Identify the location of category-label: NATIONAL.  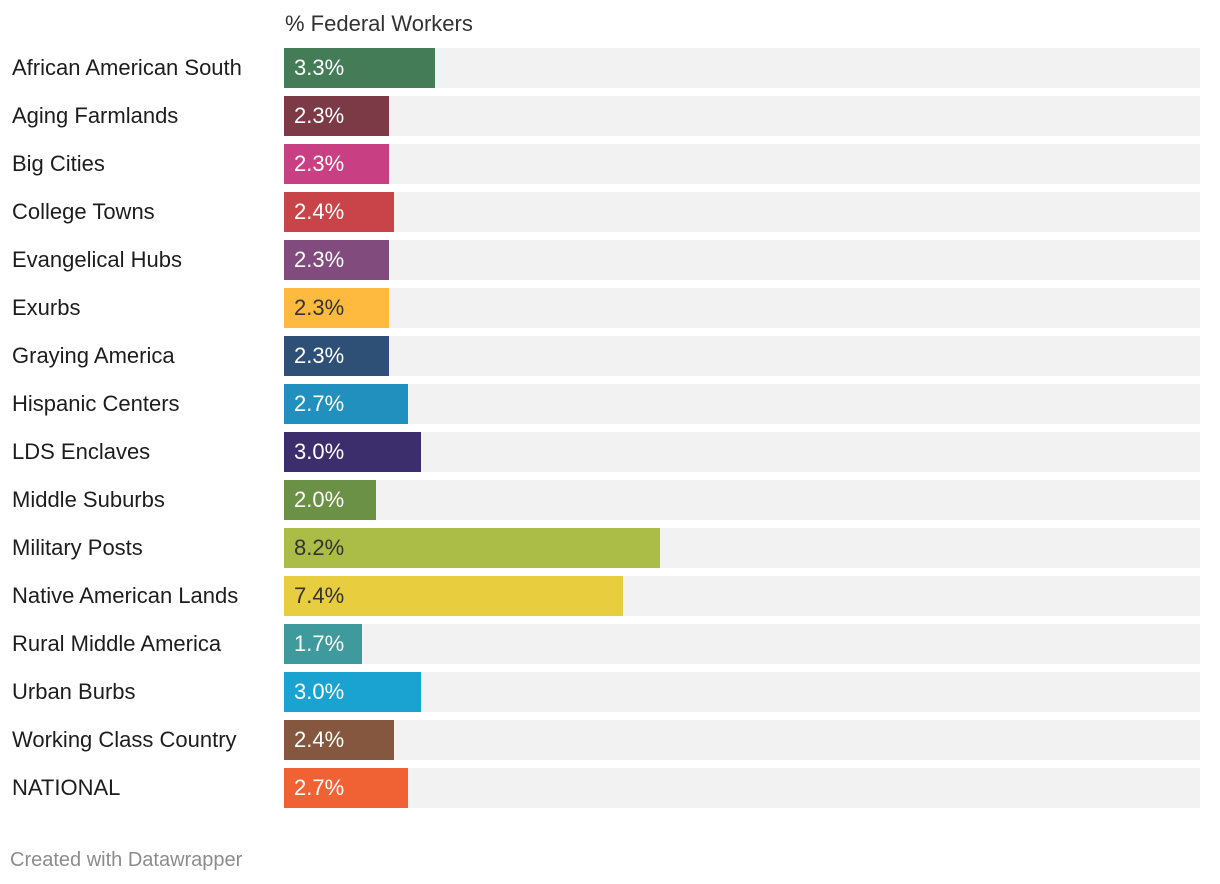
(66, 787).